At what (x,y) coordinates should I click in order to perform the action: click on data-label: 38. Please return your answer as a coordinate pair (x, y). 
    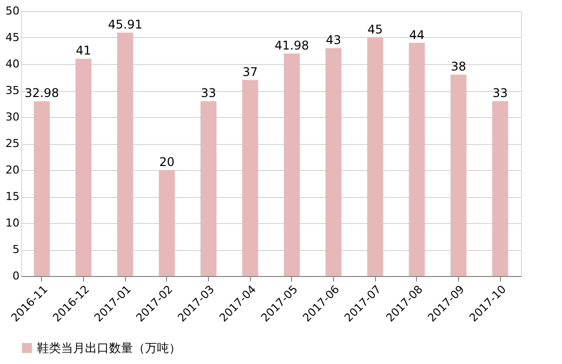
    Looking at the image, I should click on (458, 67).